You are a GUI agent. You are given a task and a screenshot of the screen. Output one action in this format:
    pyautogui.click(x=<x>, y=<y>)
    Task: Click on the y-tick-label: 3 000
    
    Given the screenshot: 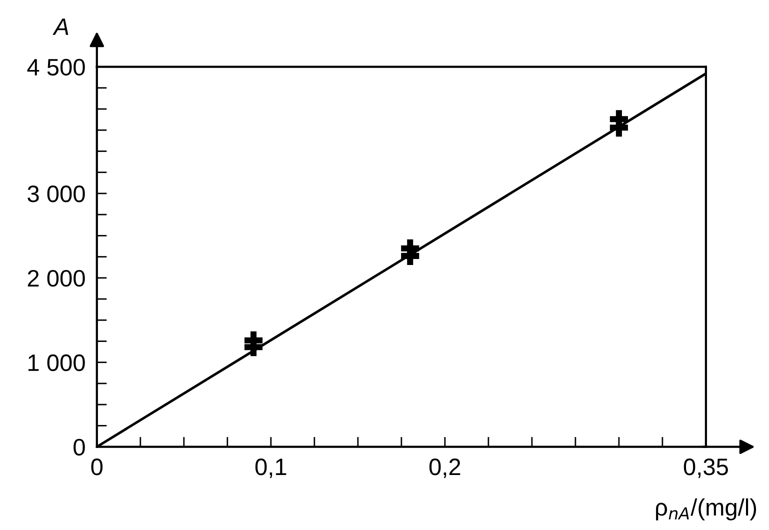 What is the action you would take?
    pyautogui.click(x=56, y=194)
    